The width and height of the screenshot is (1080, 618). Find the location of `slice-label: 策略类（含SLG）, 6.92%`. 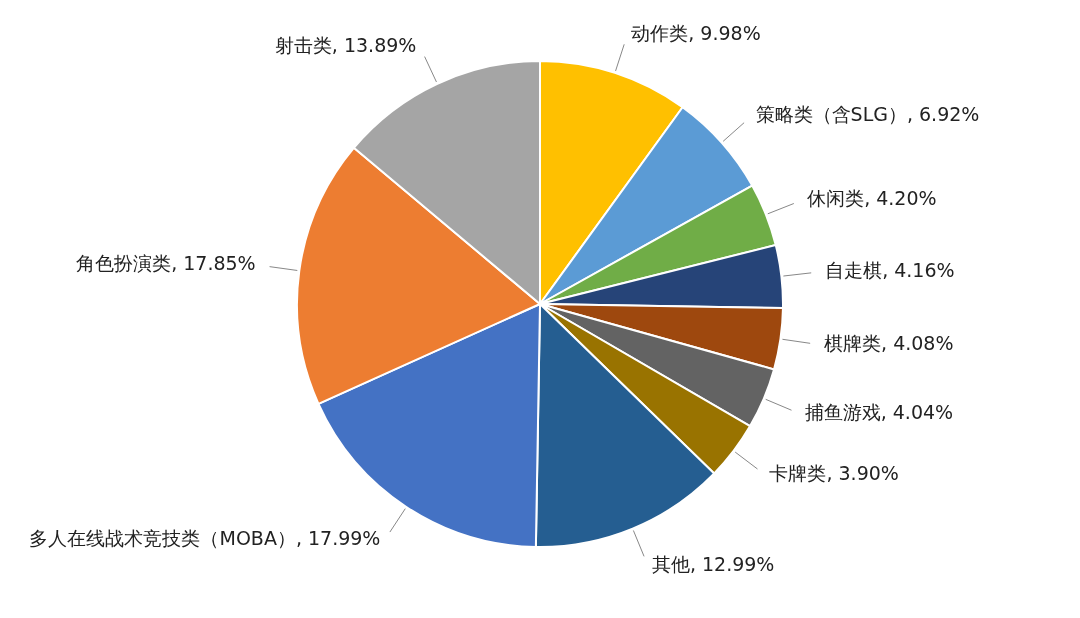

slice-label: 策略类（含SLG）, 6.92% is located at coordinates (867, 113).